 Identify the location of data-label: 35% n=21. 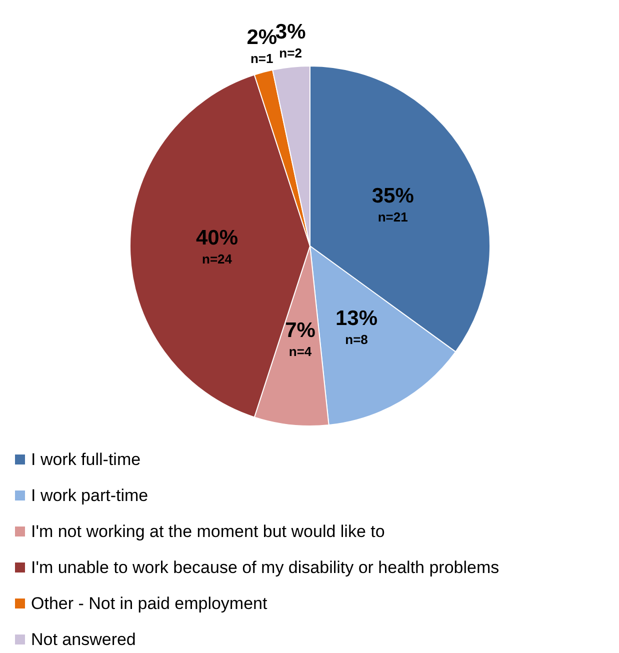
(393, 204).